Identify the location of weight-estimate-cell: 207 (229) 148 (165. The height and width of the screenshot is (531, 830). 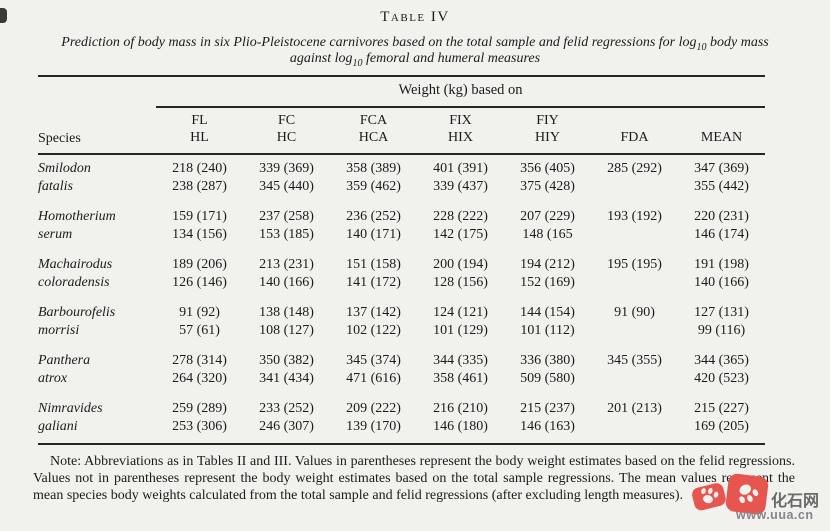
(547, 225).